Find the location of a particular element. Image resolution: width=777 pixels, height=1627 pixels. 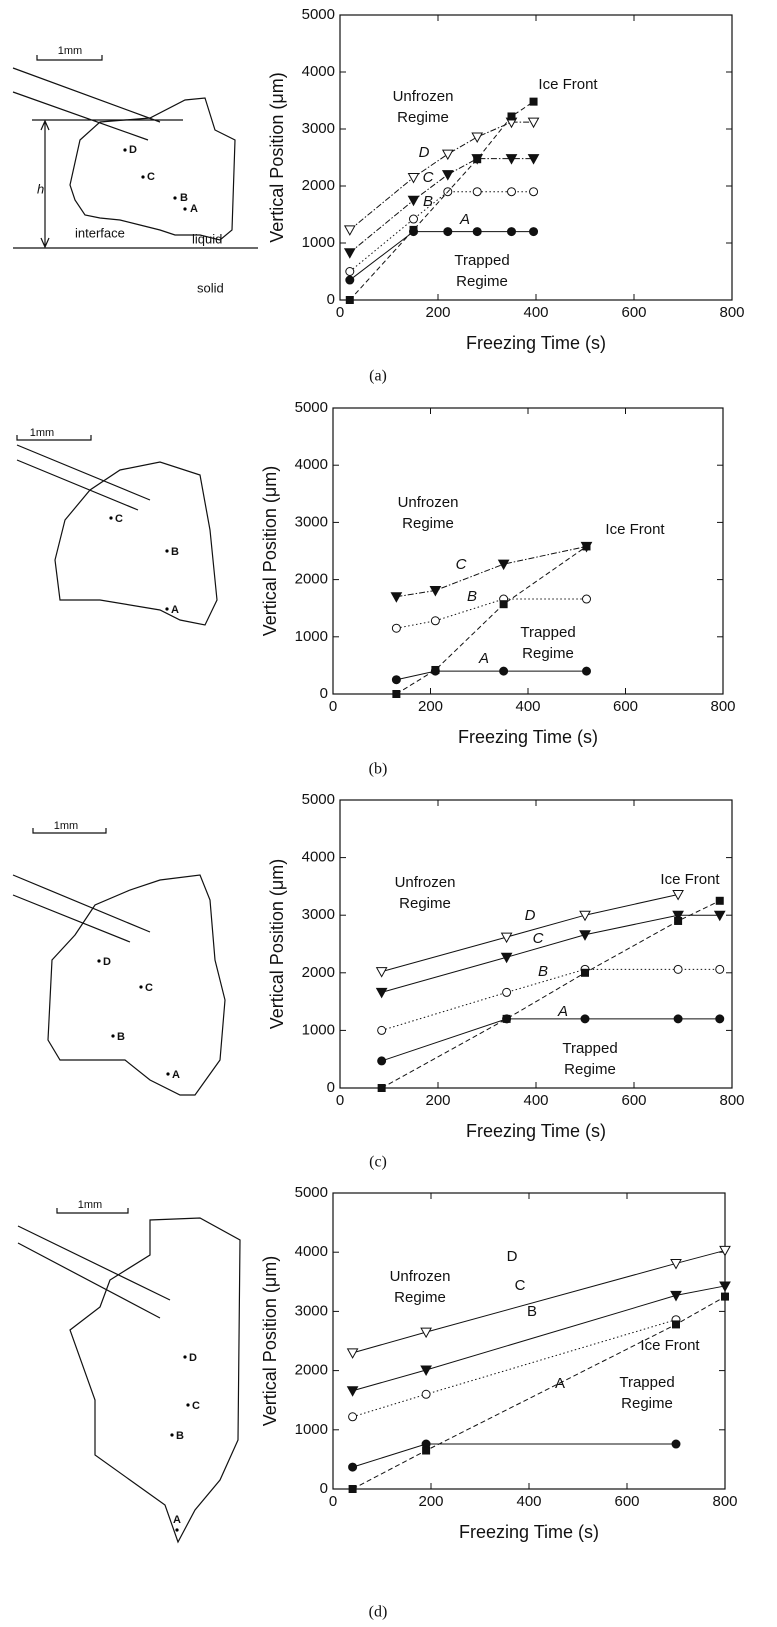

x-tick-label: 800 is located at coordinates (724, 1501).